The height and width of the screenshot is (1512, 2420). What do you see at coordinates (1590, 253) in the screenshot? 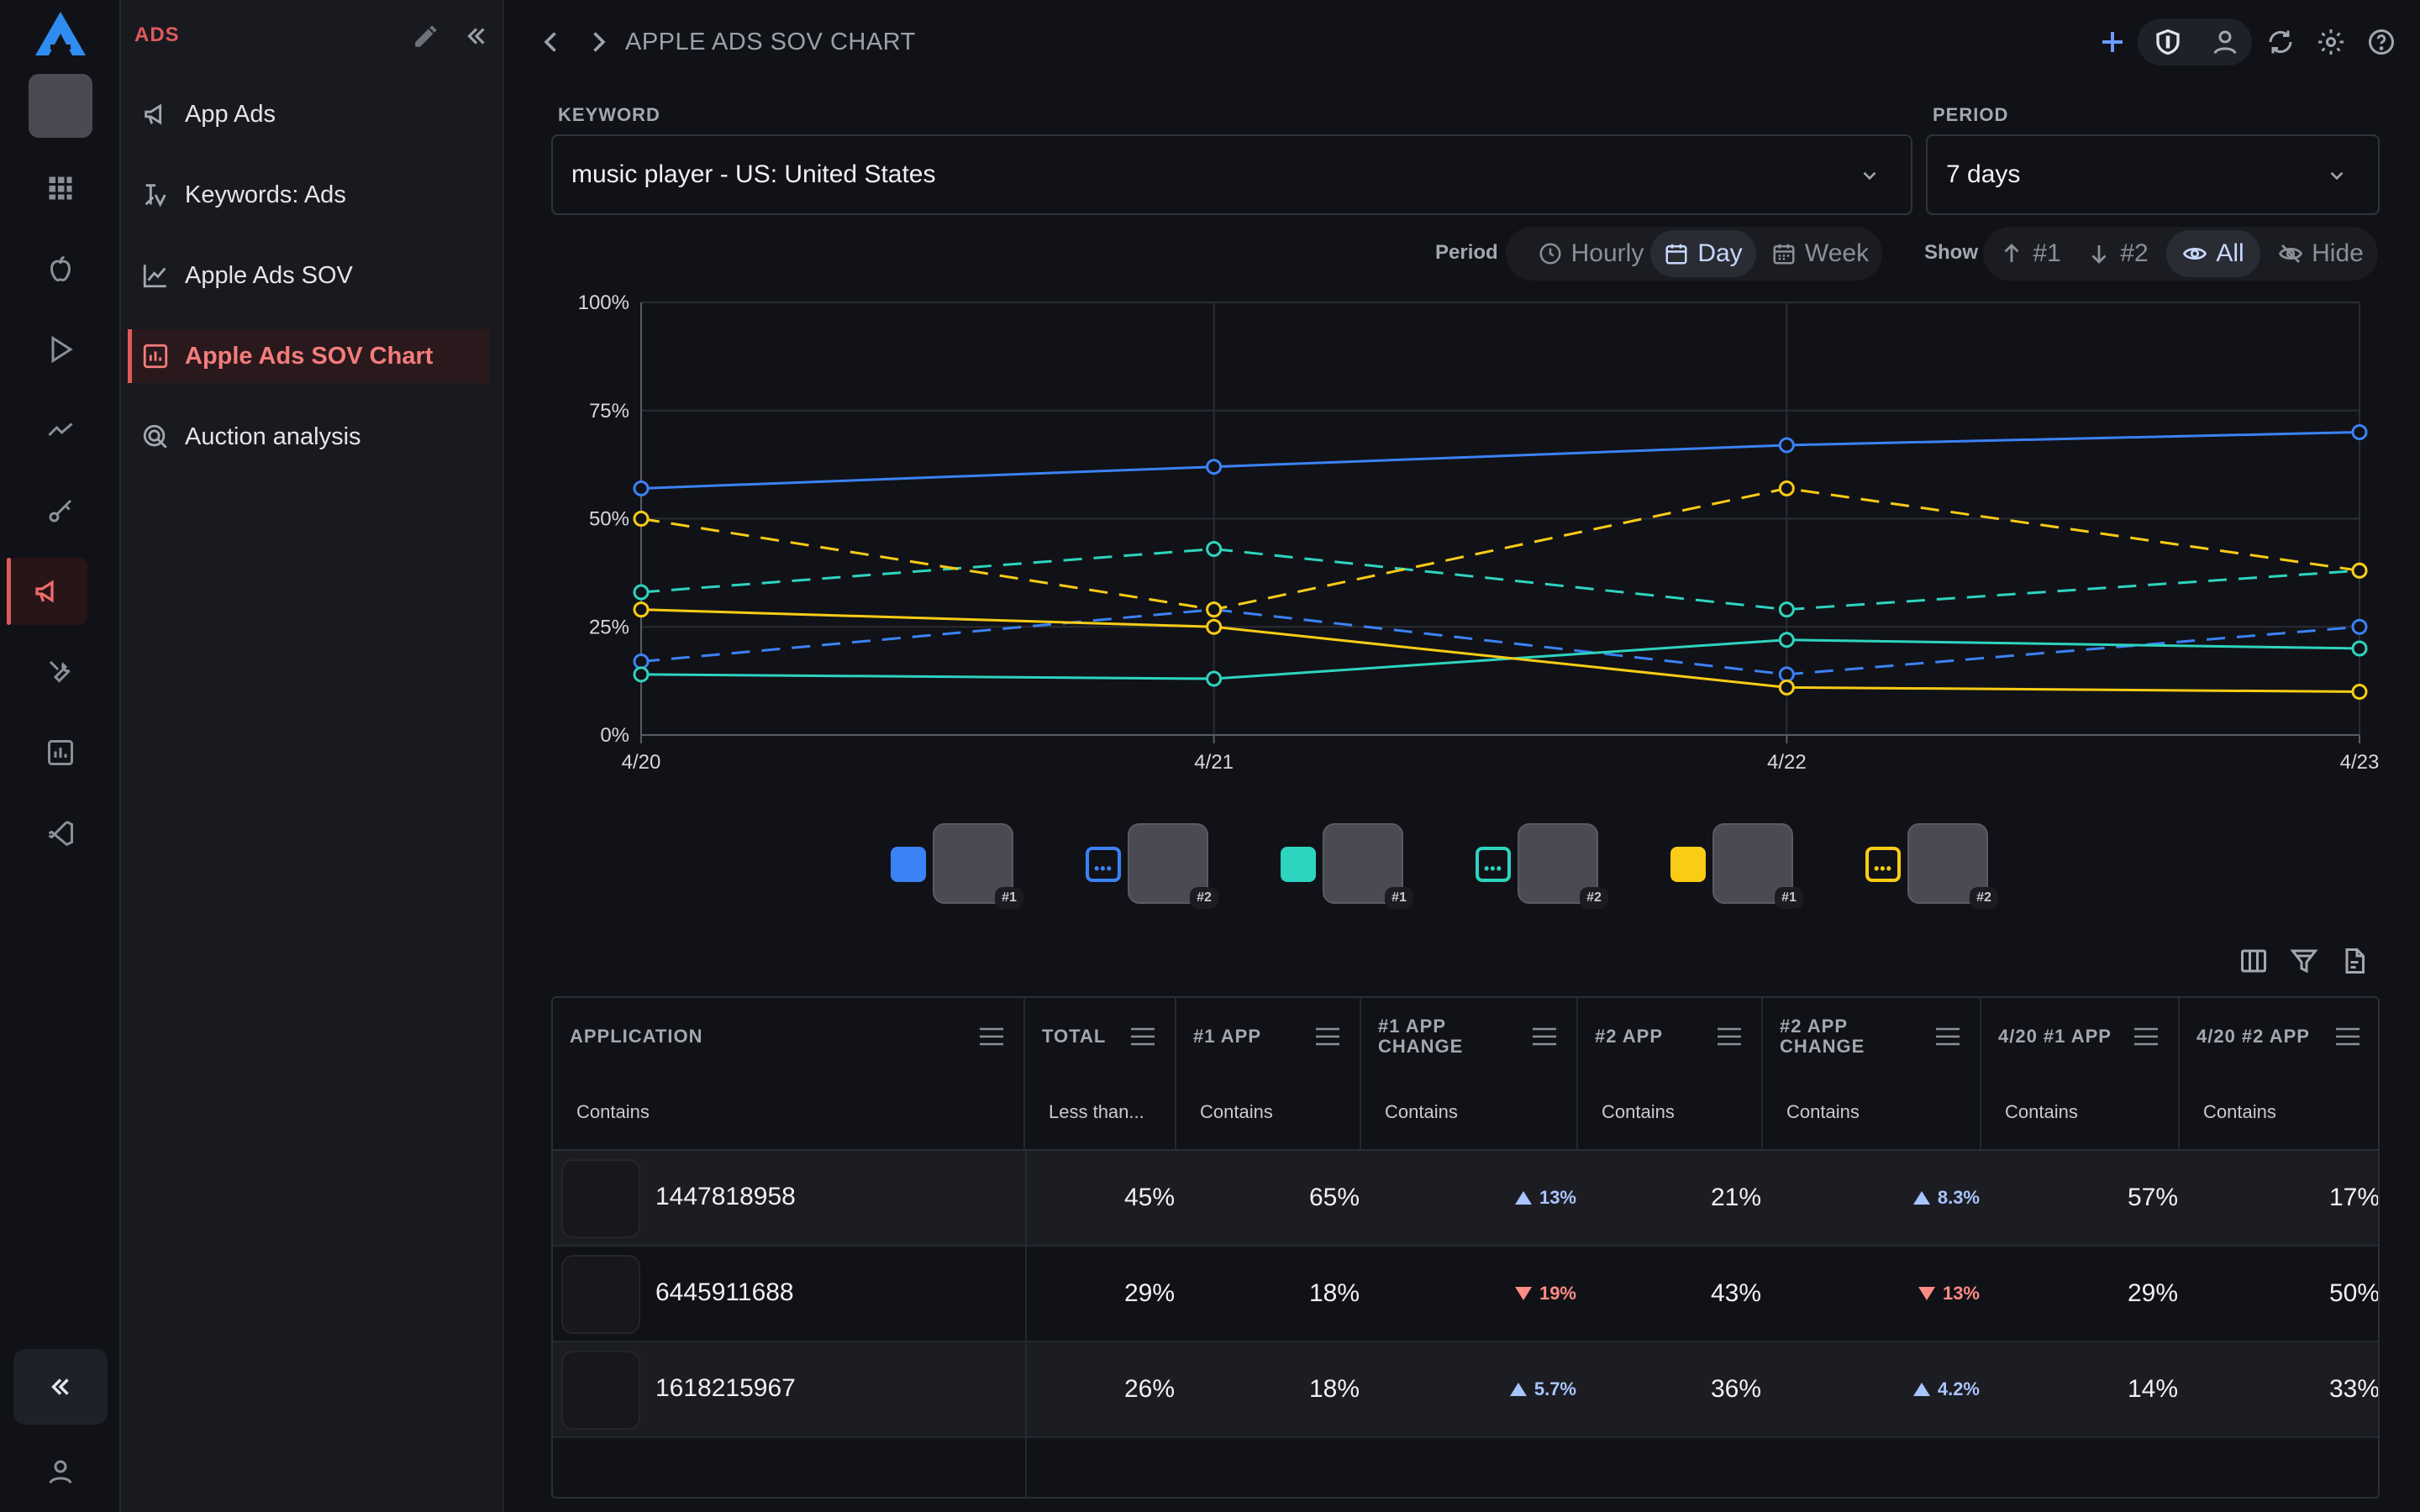
I see `period-hourly-button: Hourly` at bounding box center [1590, 253].